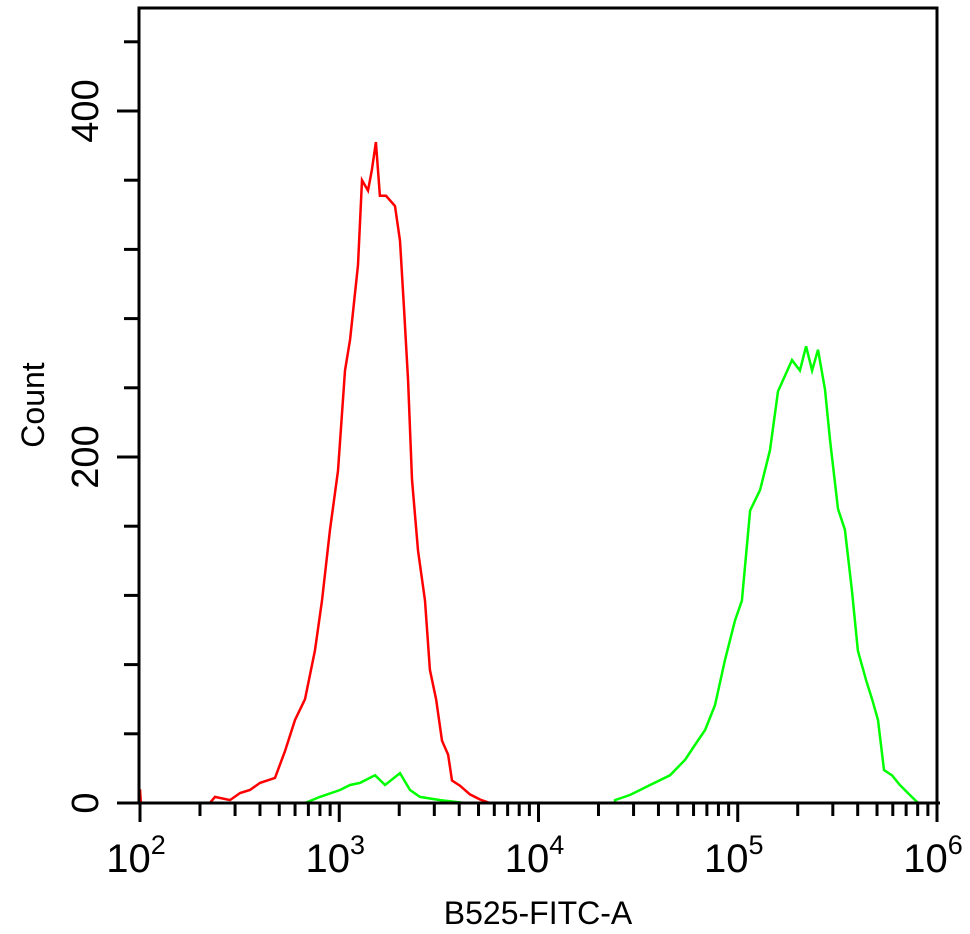 This screenshot has height=934, width=970. Describe the element at coordinates (86, 110) in the screenshot. I see `y-tick-label: 400` at that location.